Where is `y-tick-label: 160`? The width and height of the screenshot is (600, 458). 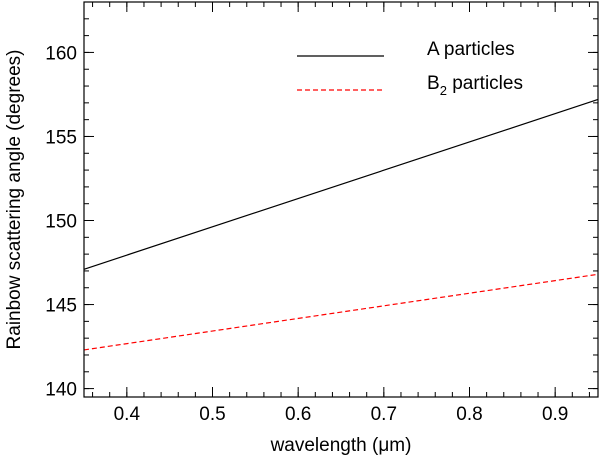 y-tick-label: 160 is located at coordinates (61, 53).